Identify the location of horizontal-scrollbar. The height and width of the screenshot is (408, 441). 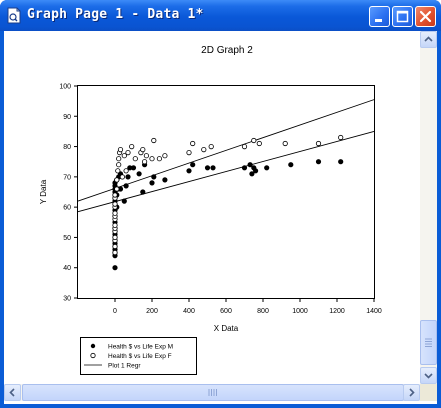
(212, 392).